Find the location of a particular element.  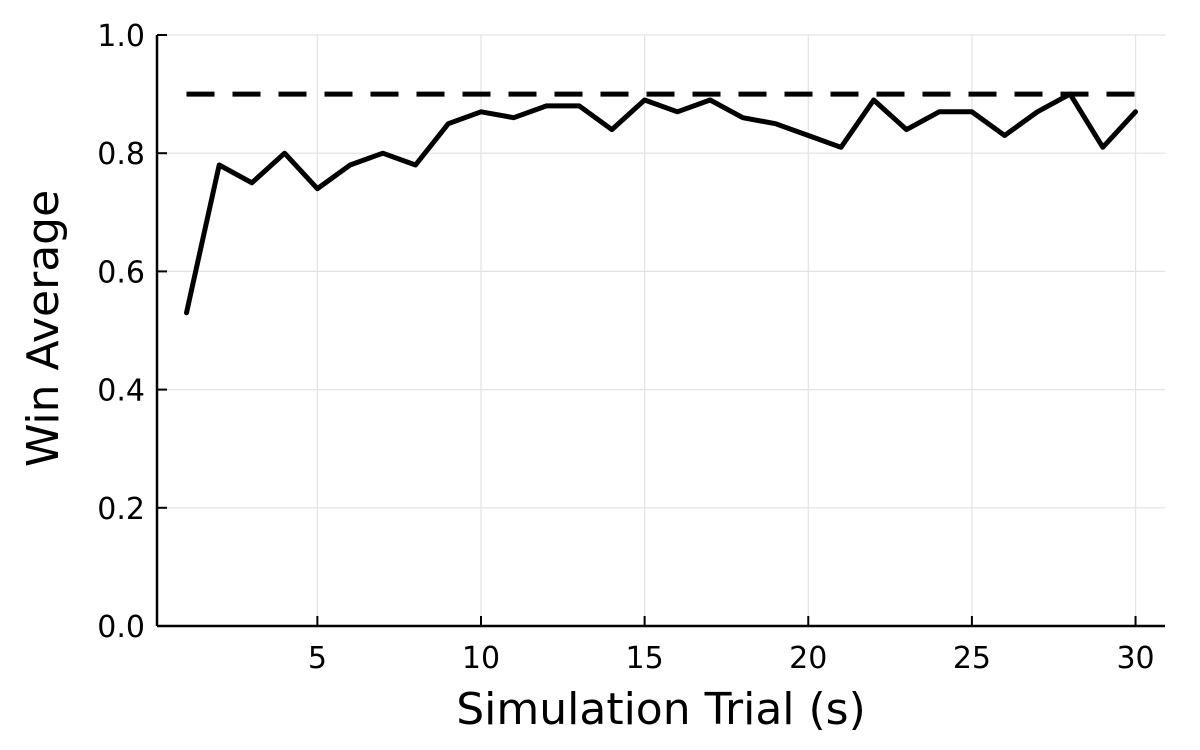

y-tick-label: 0.2 is located at coordinates (121, 509).